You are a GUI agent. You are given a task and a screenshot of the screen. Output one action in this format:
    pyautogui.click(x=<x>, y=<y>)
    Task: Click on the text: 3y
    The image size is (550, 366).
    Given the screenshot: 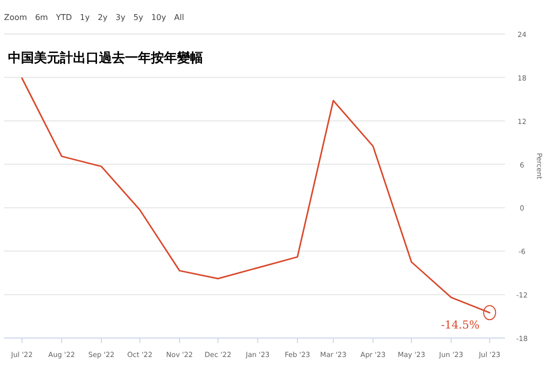 What is the action you would take?
    pyautogui.click(x=121, y=17)
    